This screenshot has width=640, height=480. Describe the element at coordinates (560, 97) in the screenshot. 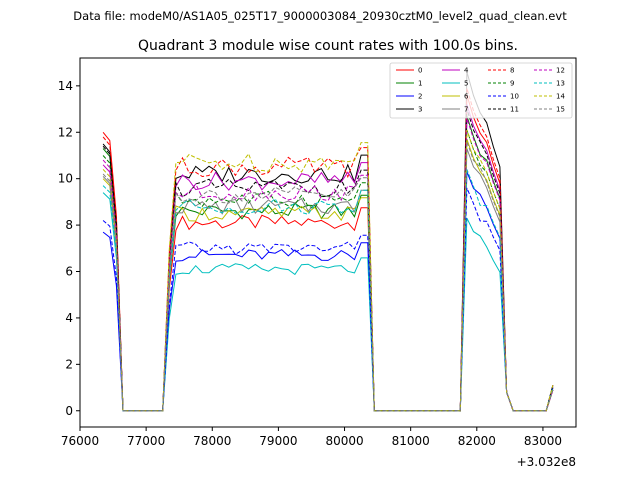

I see `legend-label-14: 14` at that location.